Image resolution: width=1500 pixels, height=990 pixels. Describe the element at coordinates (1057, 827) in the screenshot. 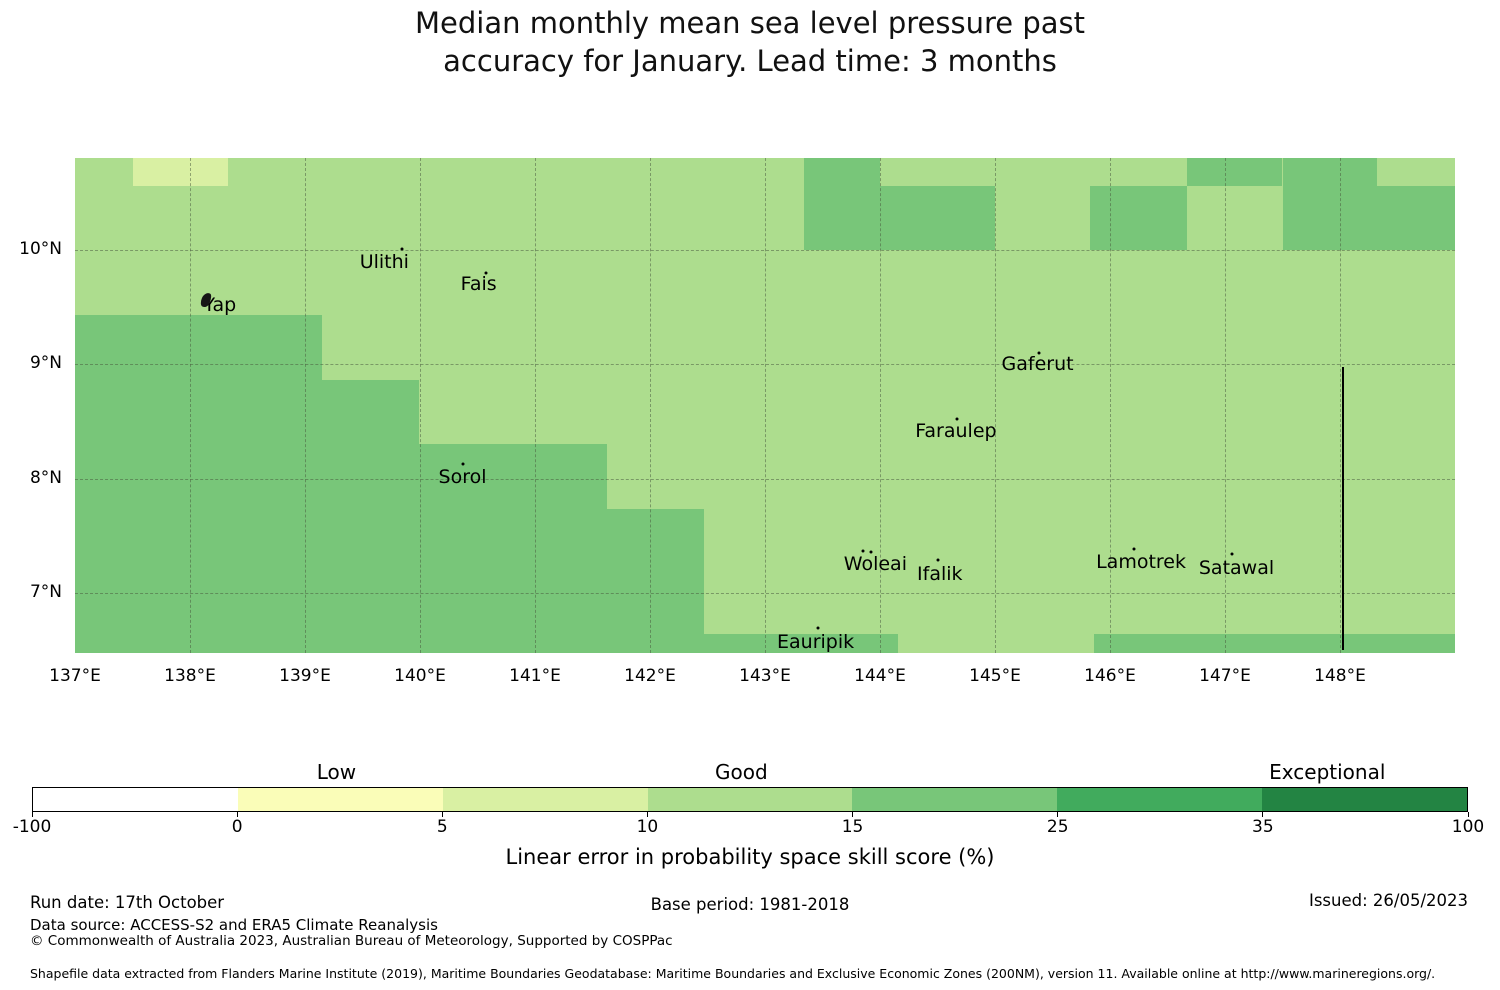

I see `colorbar-tick-label: 25` at that location.